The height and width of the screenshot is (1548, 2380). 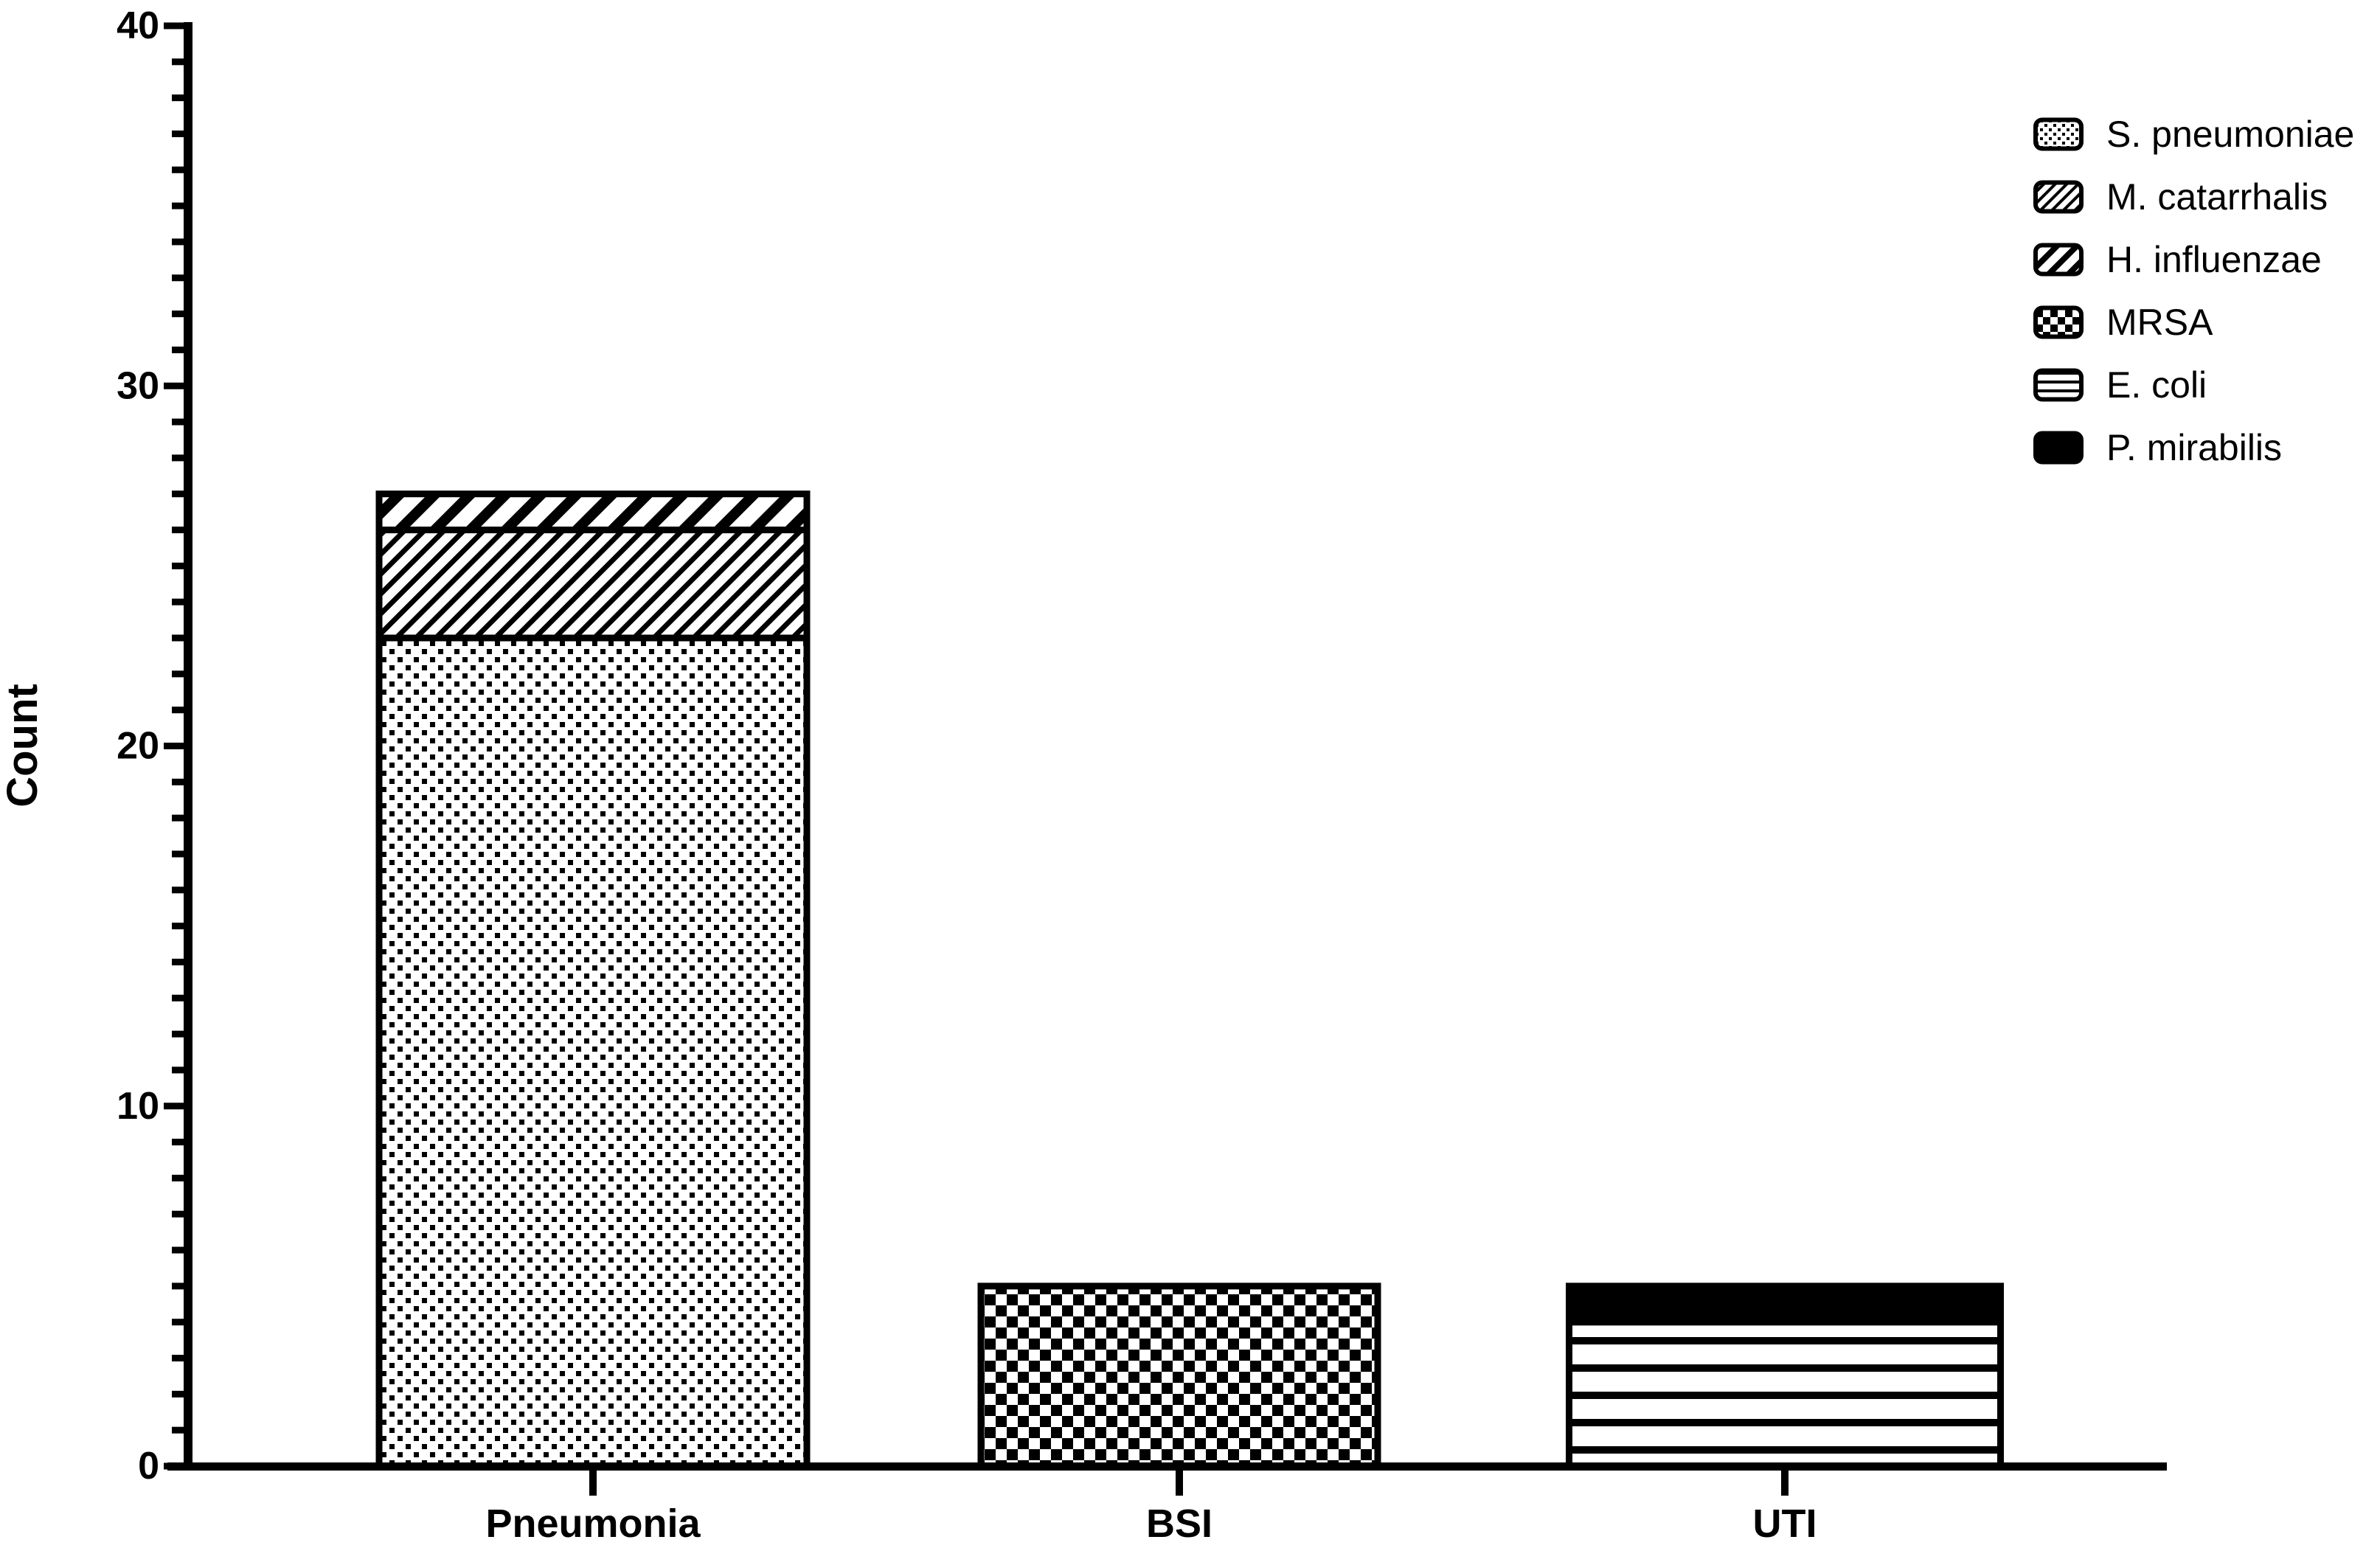 I want to click on y-axis-tick-labels: 0 10 20 30 40, so click(x=138, y=746).